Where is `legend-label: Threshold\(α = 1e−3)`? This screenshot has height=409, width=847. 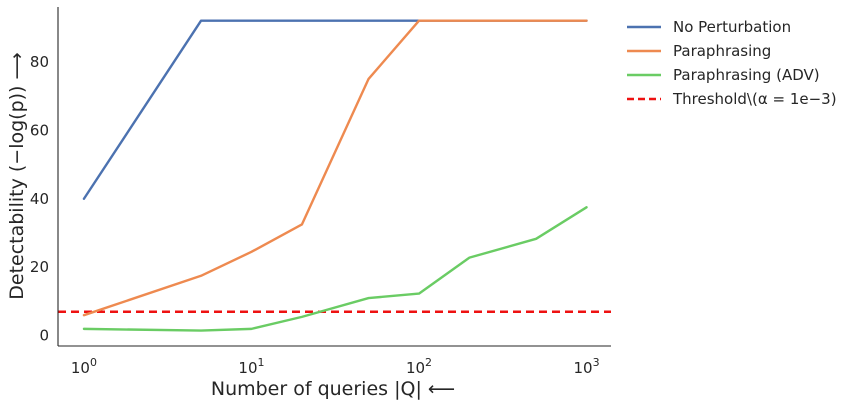
legend-label: Threshold\(α = 1e−3) is located at coordinates (754, 99).